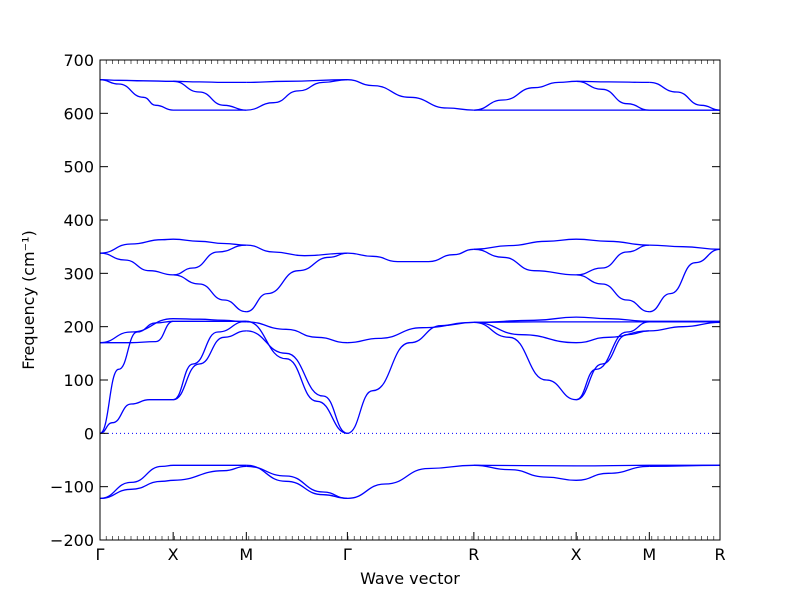 Image resolution: width=800 pixels, height=600 pixels. I want to click on y-tick-label: −100, so click(72, 487).